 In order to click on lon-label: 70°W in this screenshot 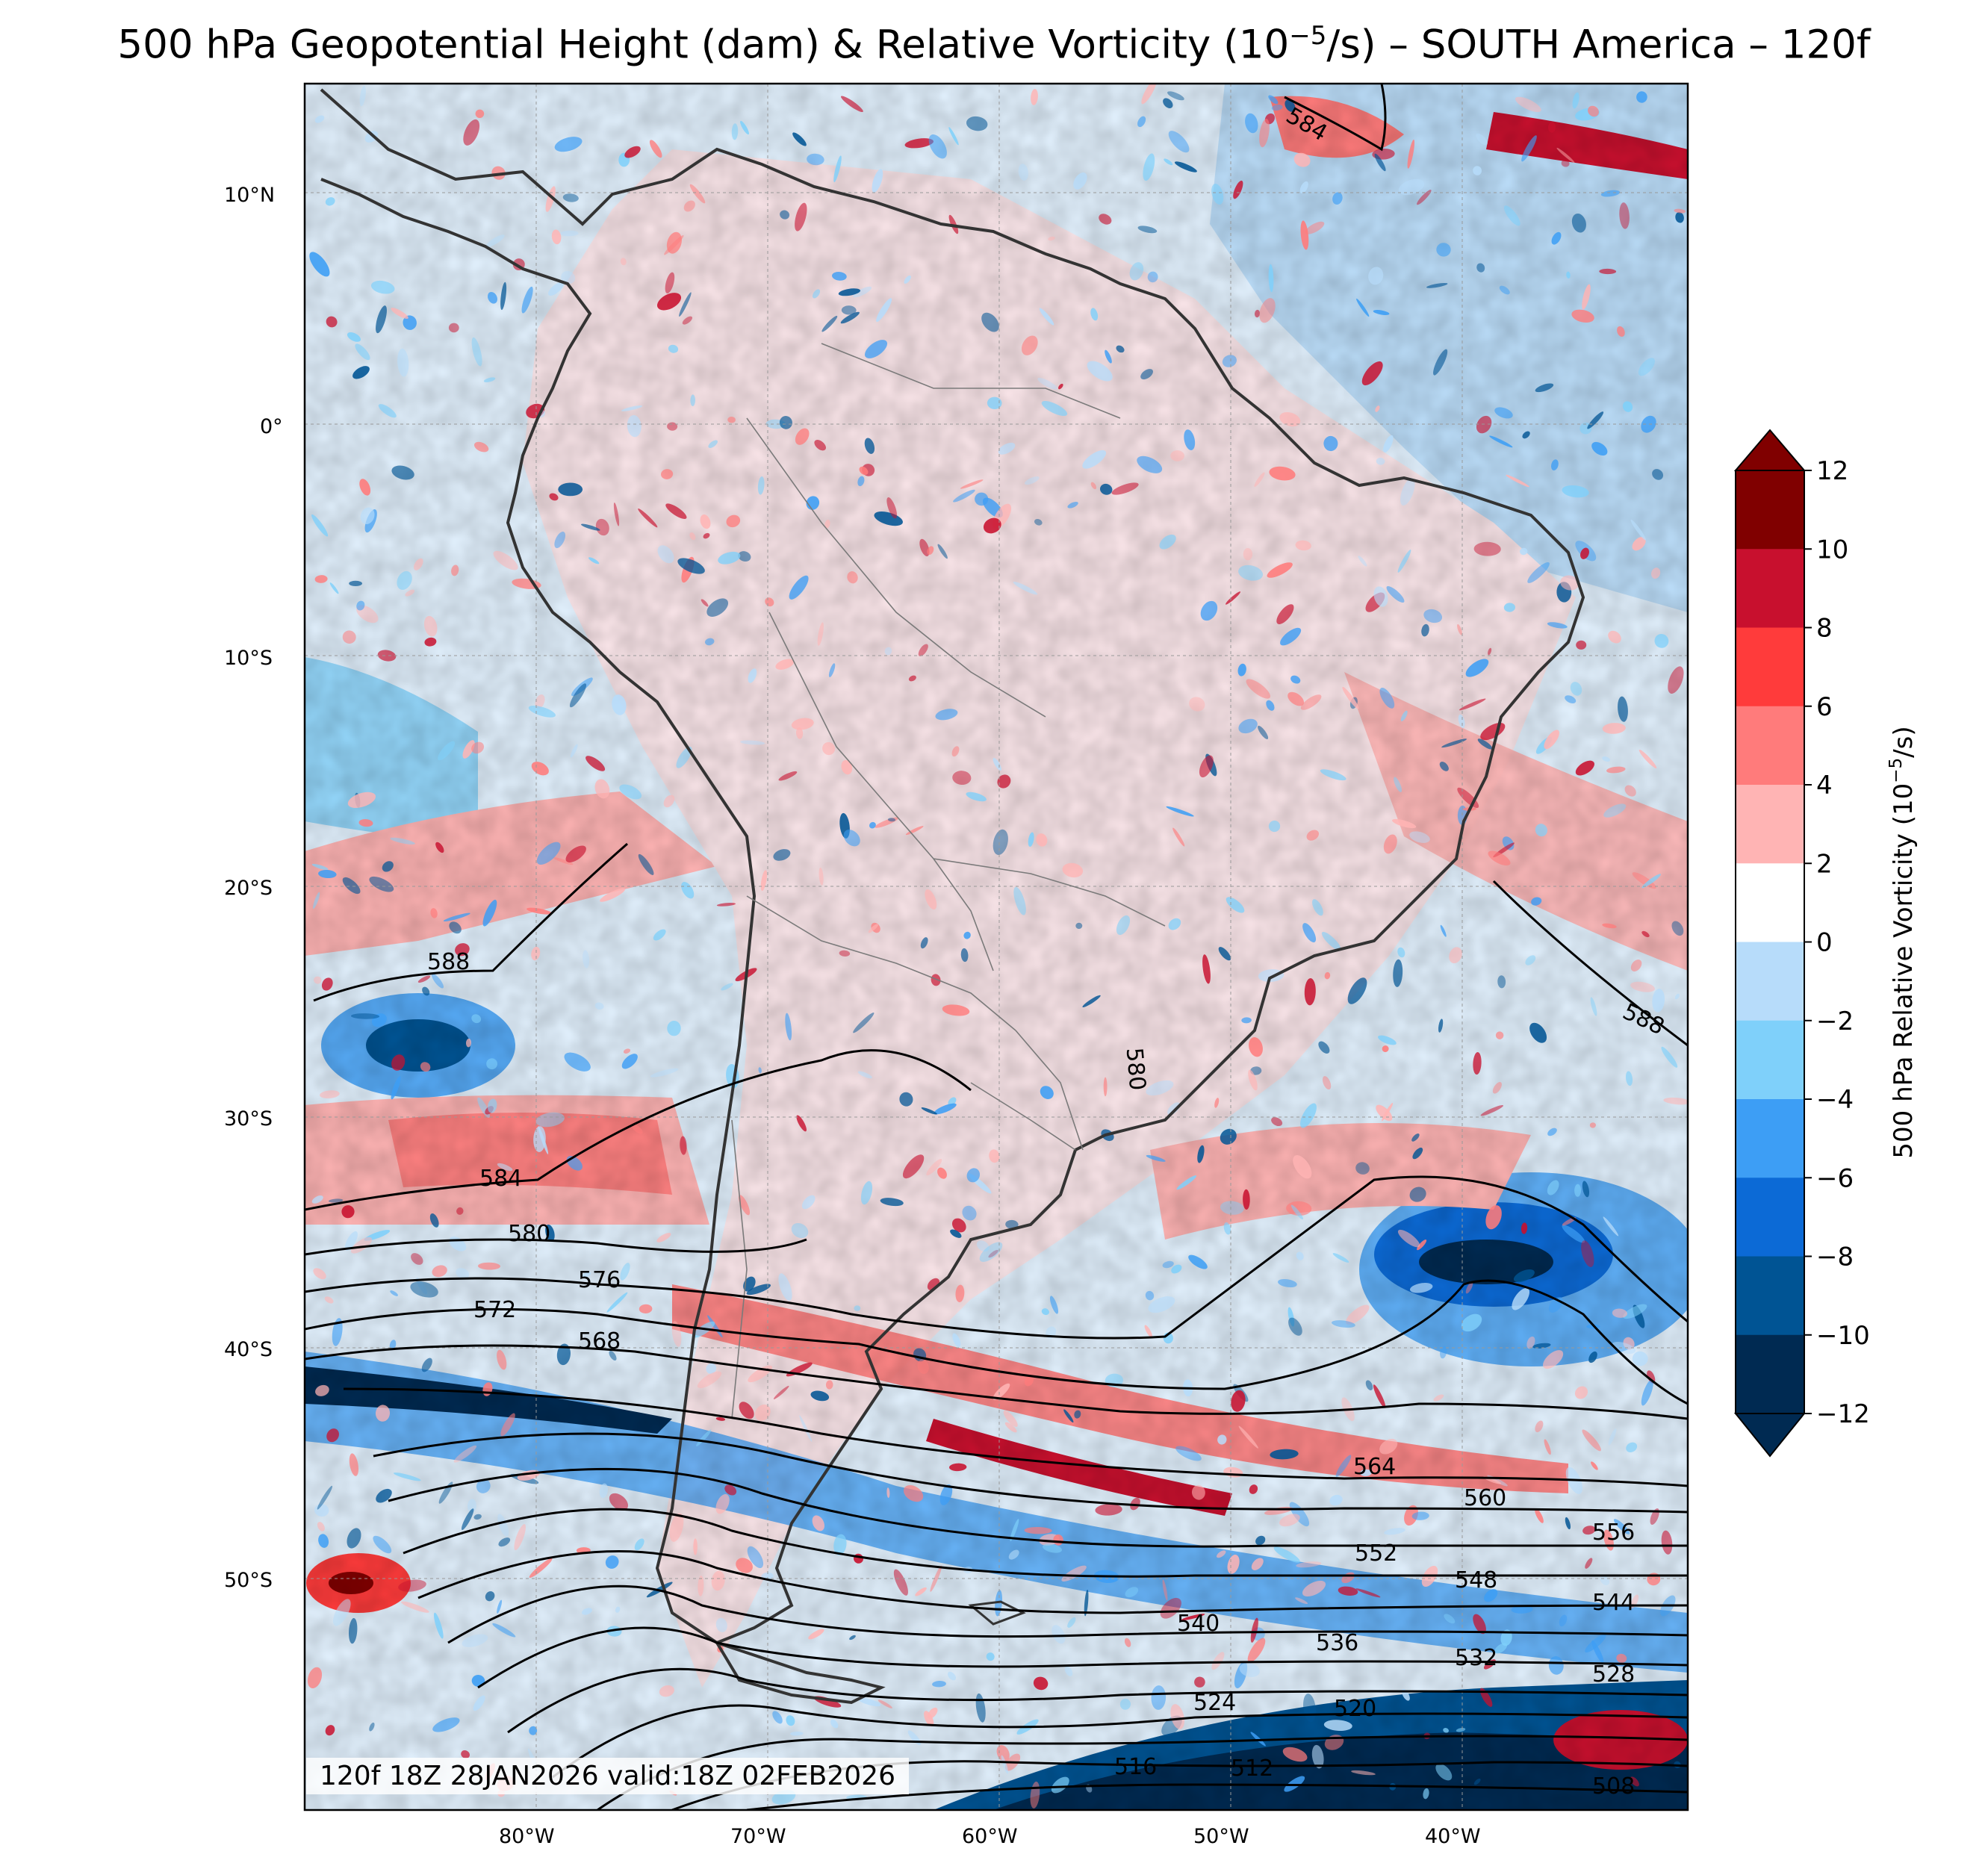, I will do `click(758, 1836)`.